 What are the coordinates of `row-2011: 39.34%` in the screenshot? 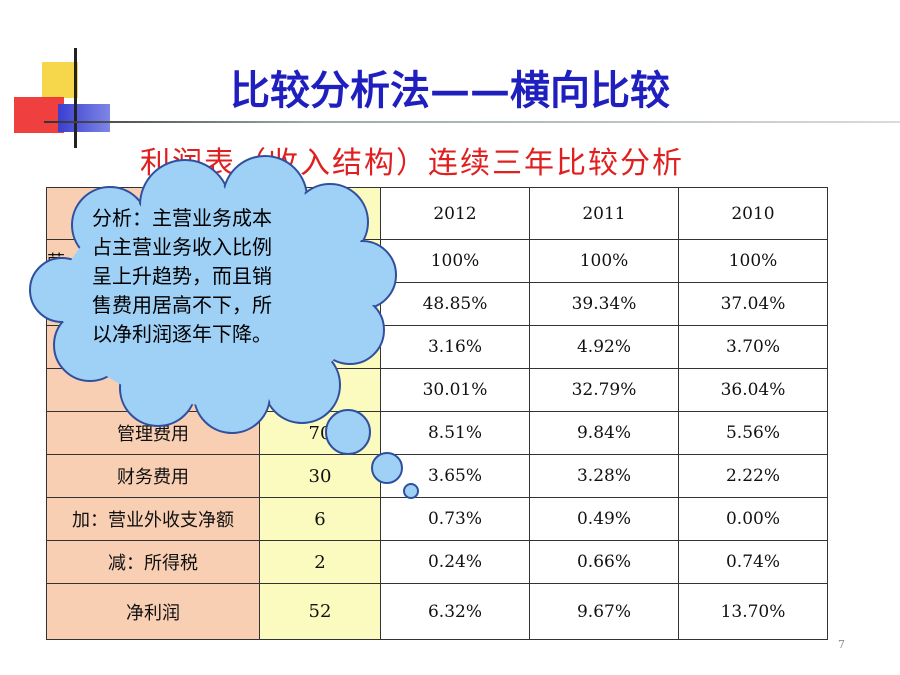 It's located at (604, 304).